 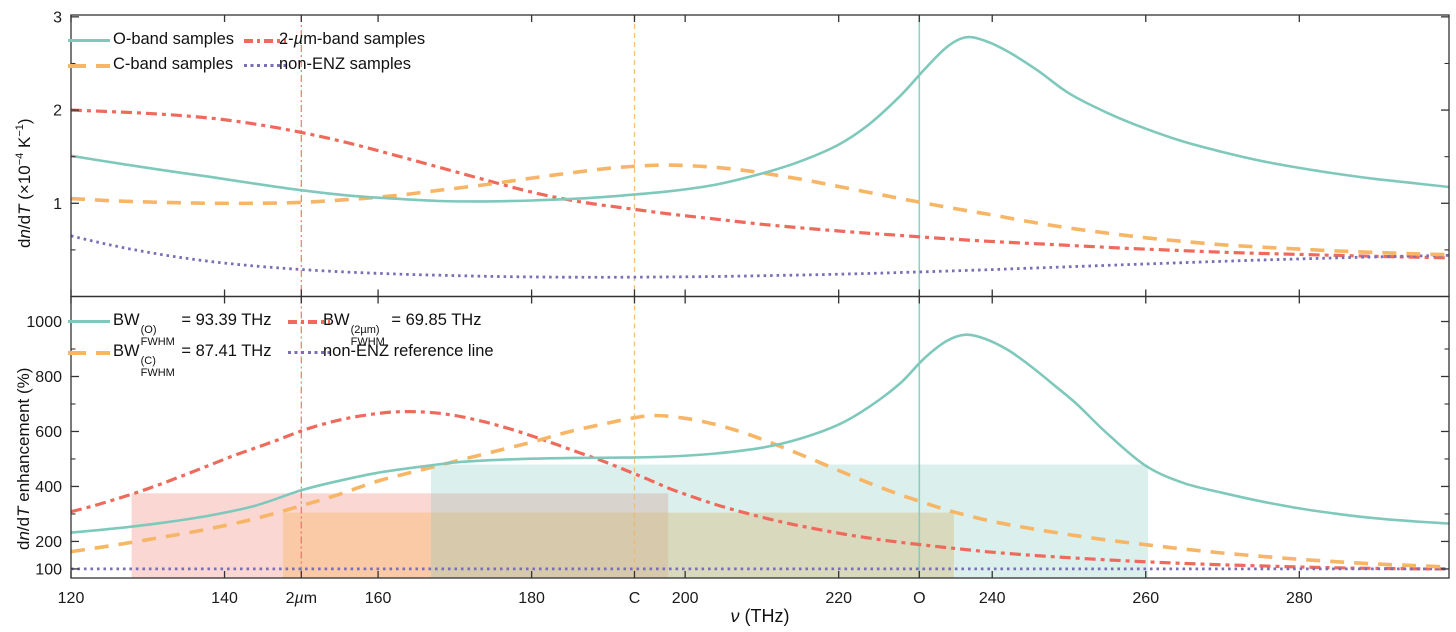 I want to click on stacked-sup-sub: (C) FWHM, so click(x=157, y=367).